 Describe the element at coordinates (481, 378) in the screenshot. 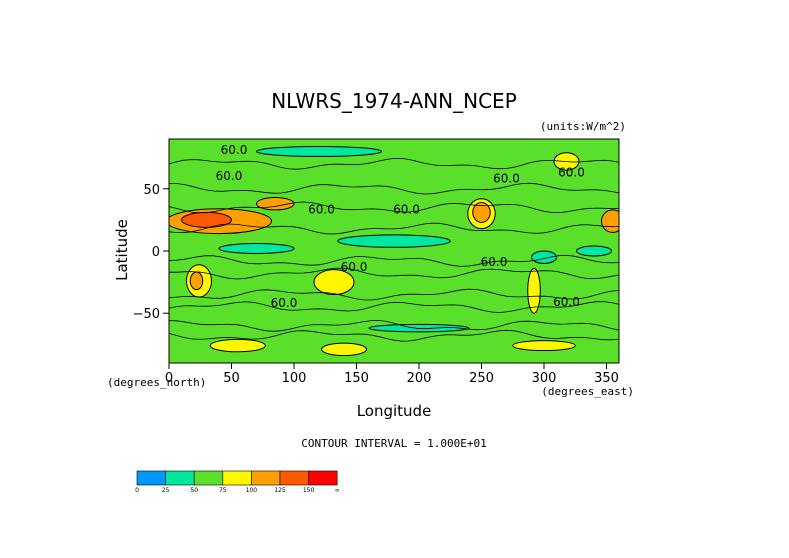

I see `x-tick-label: 250` at that location.